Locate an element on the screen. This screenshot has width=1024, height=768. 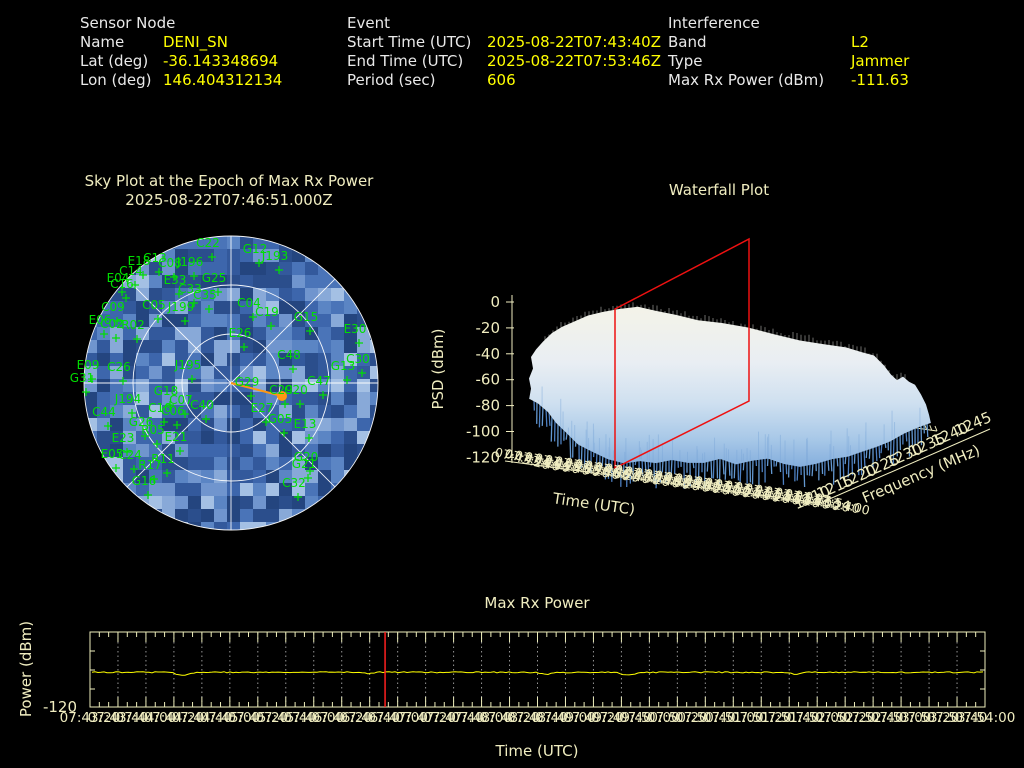
satellite-G31: G31 is located at coordinates (82, 383).